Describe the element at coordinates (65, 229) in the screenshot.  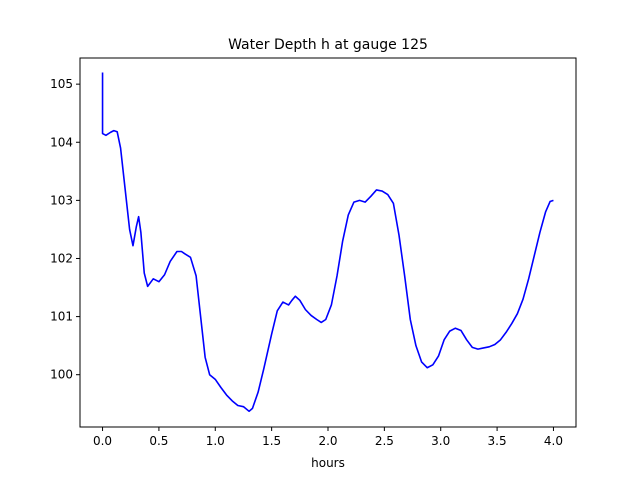
I see `y-axis-ticks: 100 101 102 103 104 105` at that location.